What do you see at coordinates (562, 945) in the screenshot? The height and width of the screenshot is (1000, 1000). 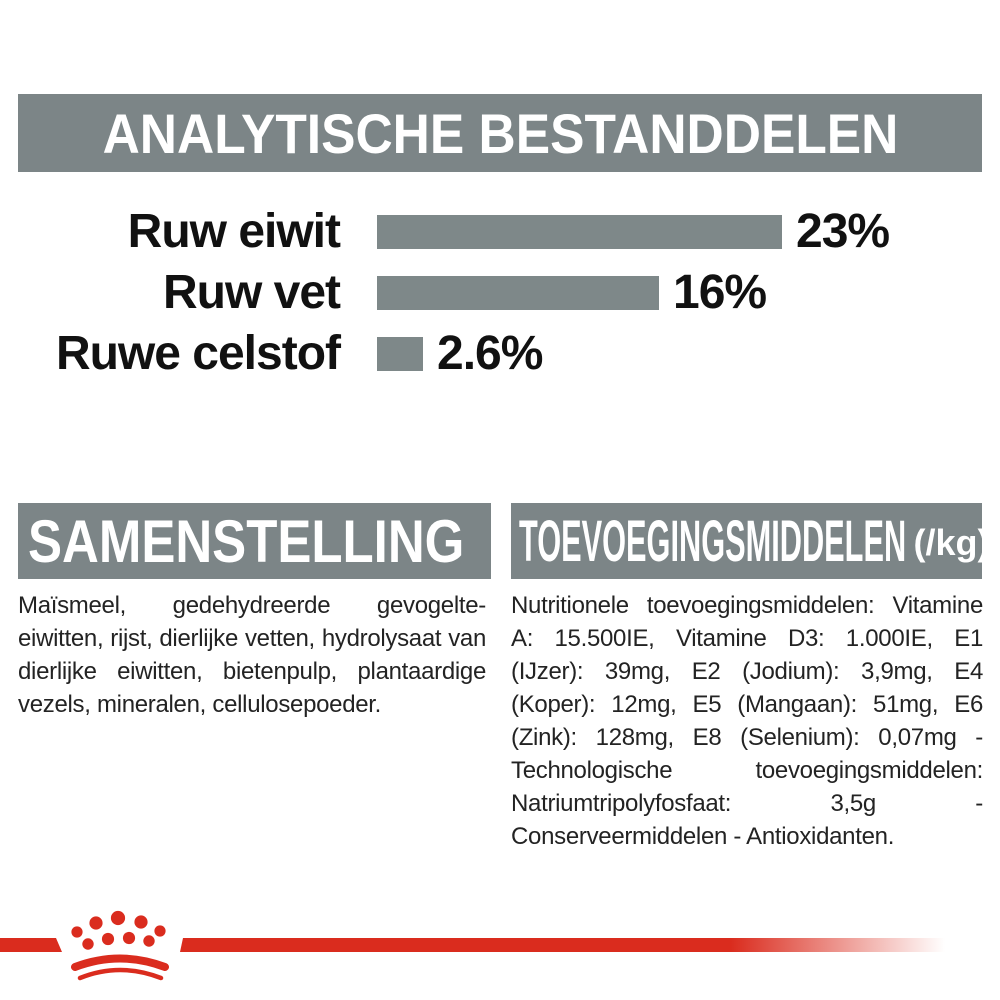 I see `brand-rule-right` at bounding box center [562, 945].